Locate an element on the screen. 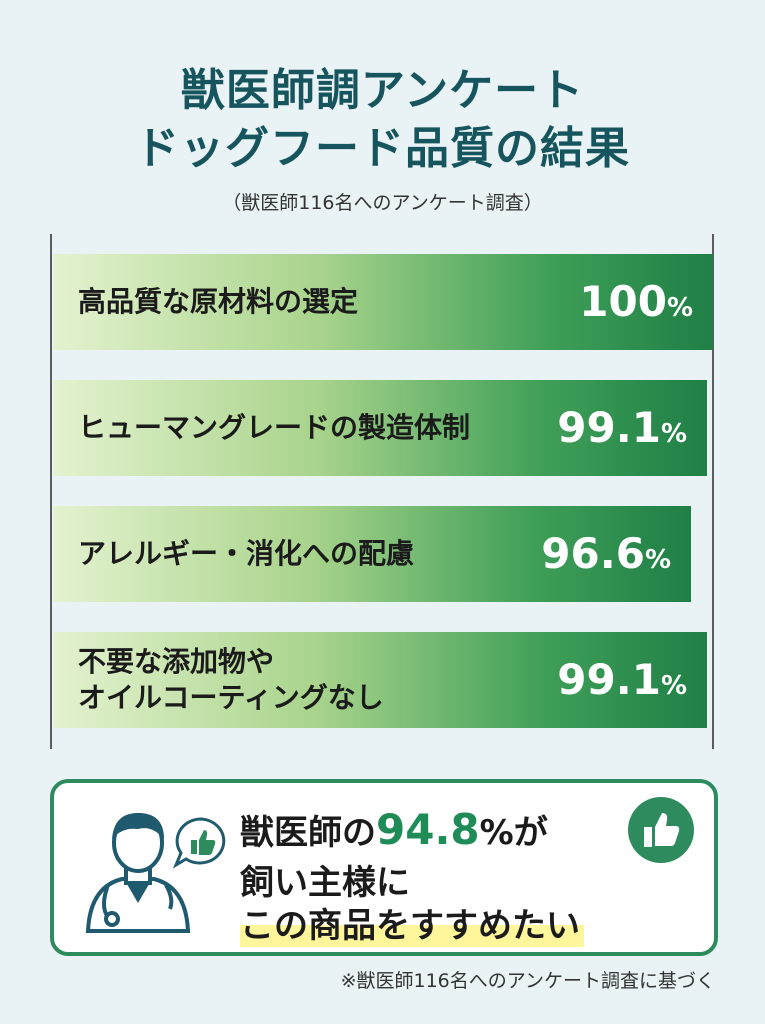  callout-line-2: 飼い主様に is located at coordinates (325, 883).